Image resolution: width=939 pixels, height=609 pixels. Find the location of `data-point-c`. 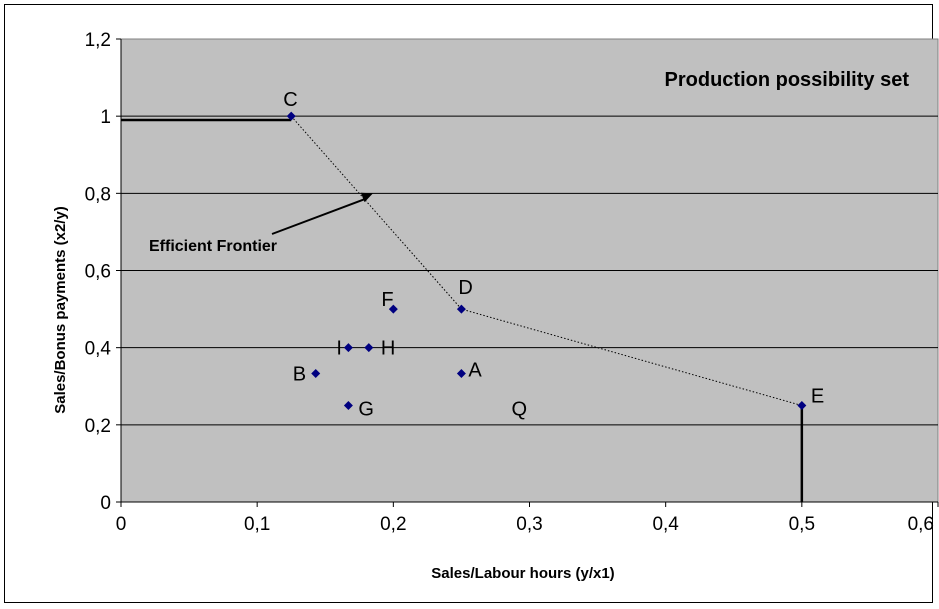

data-point-c is located at coordinates (291, 116).